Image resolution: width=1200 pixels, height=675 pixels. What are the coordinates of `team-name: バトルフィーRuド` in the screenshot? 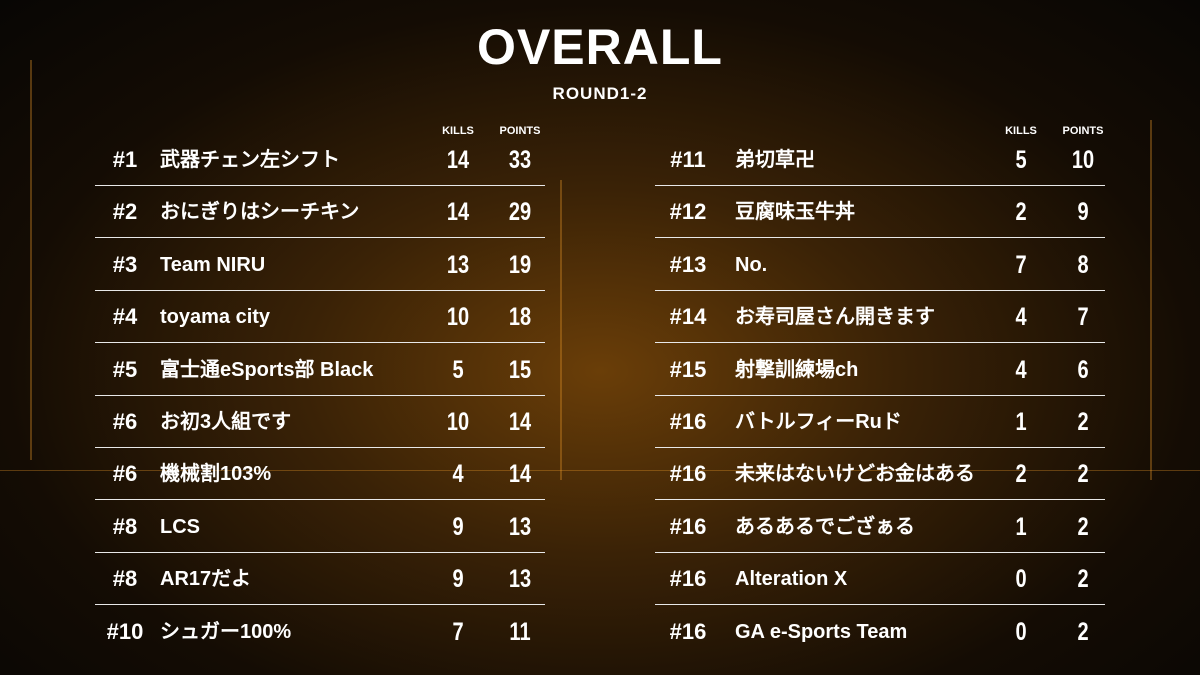 It's located at (818, 422).